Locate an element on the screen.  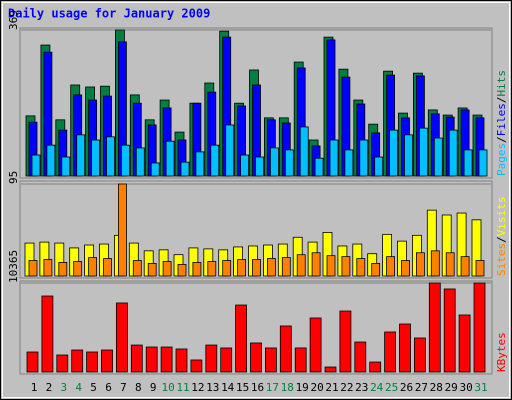
x-tick-label: 10 is located at coordinates (167, 387).